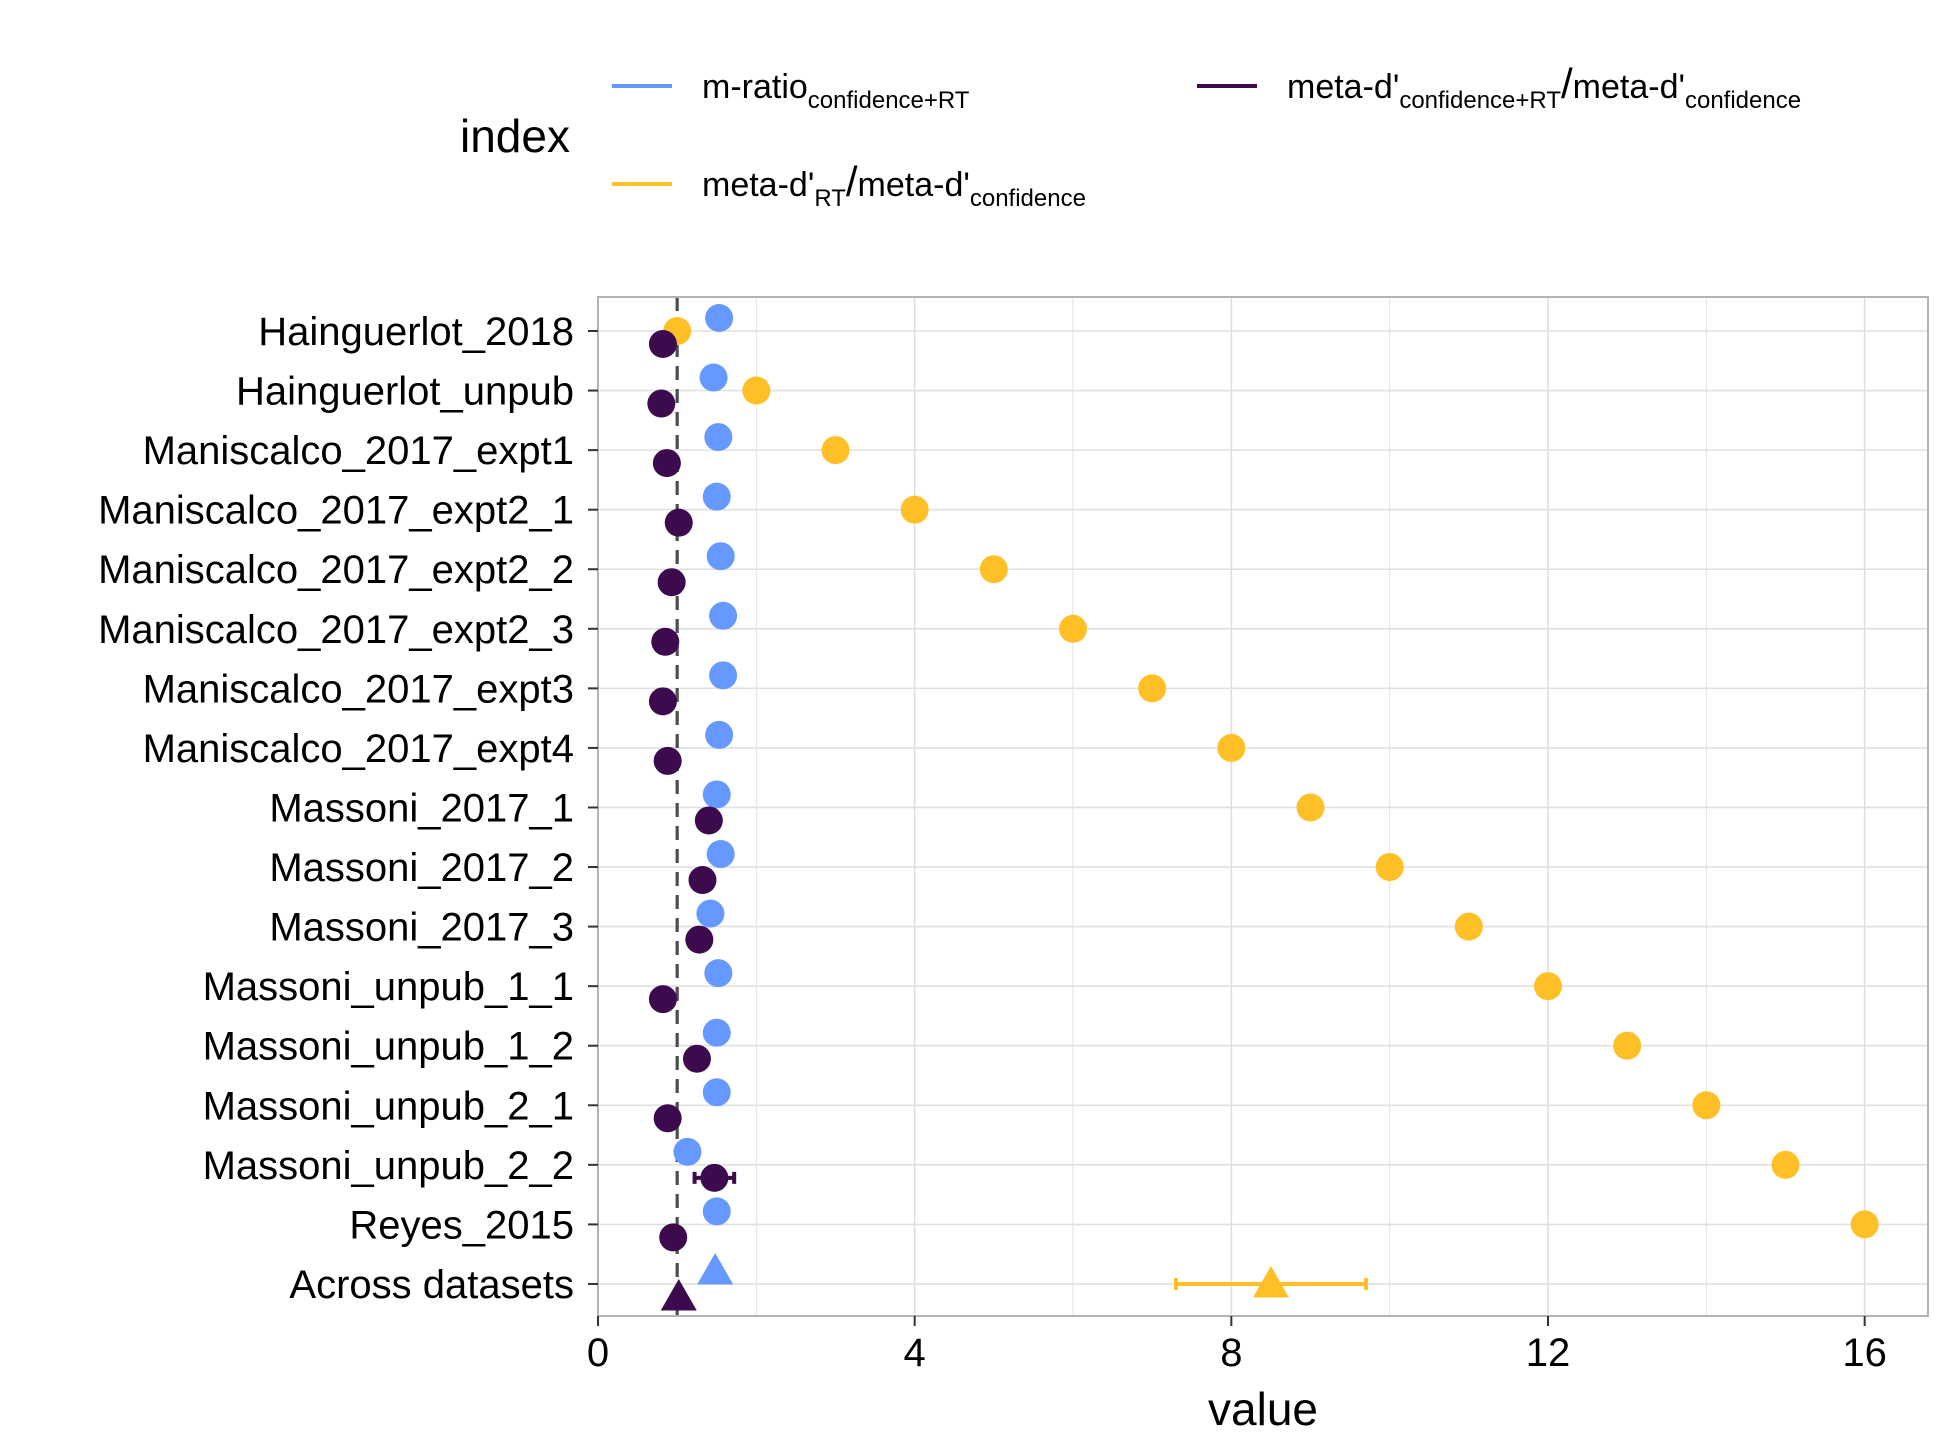  I want to click on x-tick-label: 0, so click(598, 1353).